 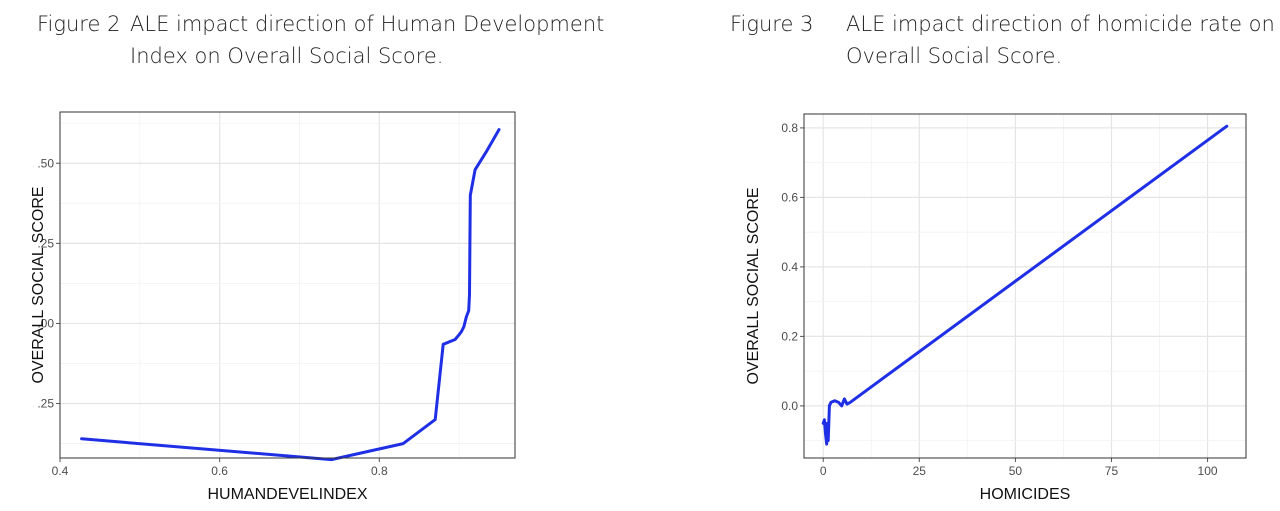 What do you see at coordinates (772, 24) in the screenshot?
I see `figure-number: Figure 3` at bounding box center [772, 24].